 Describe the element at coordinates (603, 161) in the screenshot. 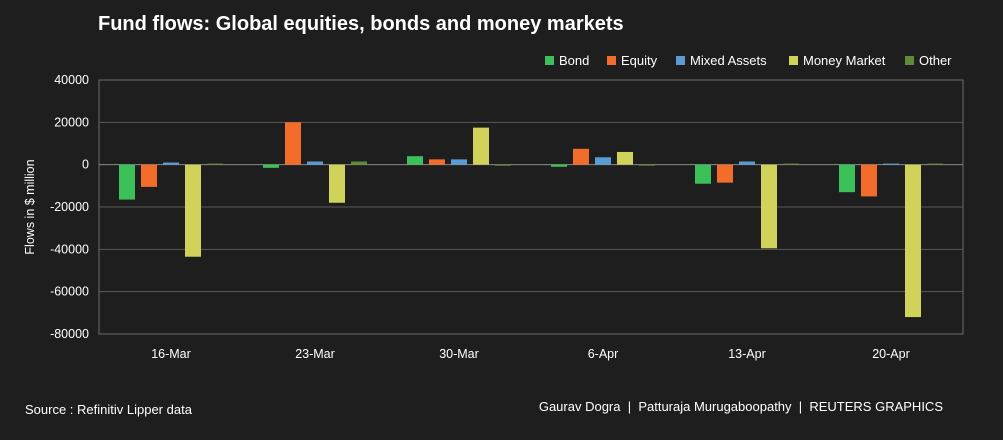

I see `bar-mixed-assets-6-apr` at that location.